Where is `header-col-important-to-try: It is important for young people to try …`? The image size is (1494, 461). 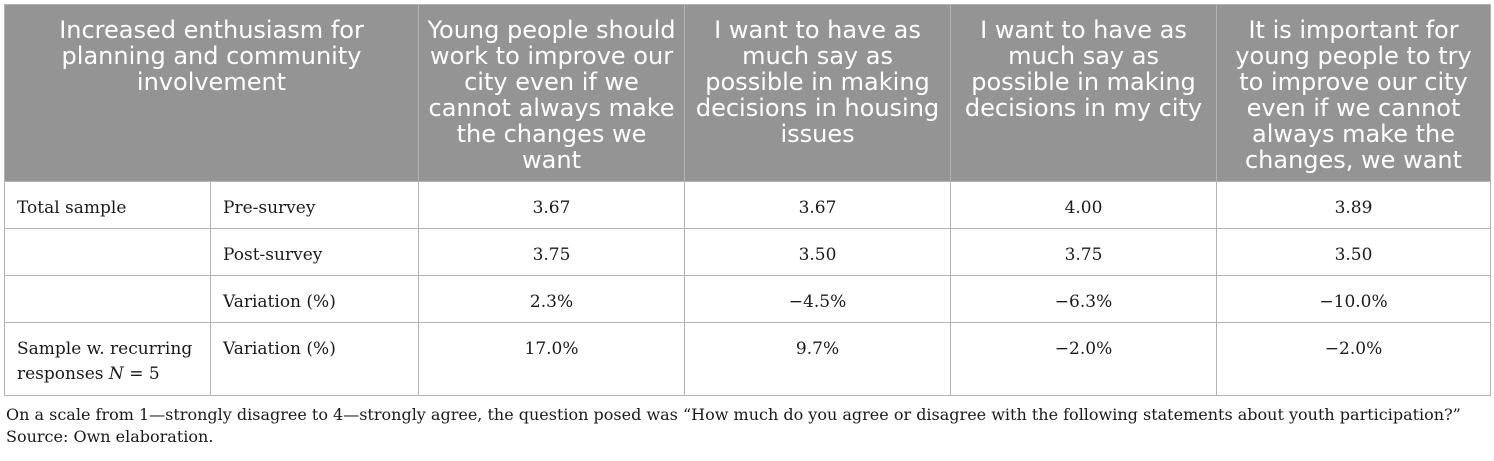 header-col-important-to-try: It is important for young people to try … is located at coordinates (1354, 93).